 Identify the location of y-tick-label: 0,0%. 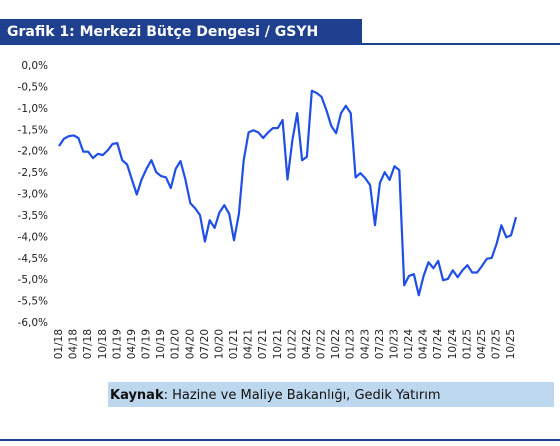
(34, 66).